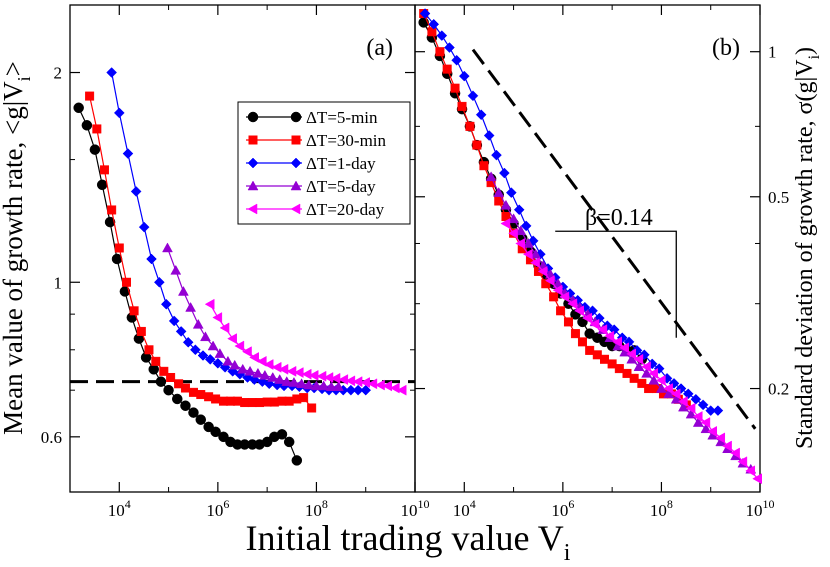 The width and height of the screenshot is (830, 567). I want to click on x-axis-label-main: Initial trading value V, so click(405, 538).